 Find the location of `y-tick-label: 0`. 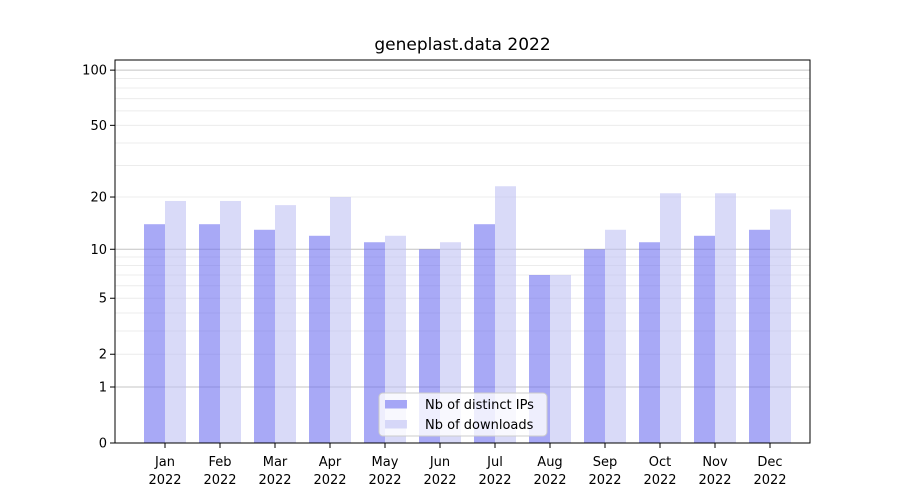

y-tick-label: 0 is located at coordinates (103, 444).